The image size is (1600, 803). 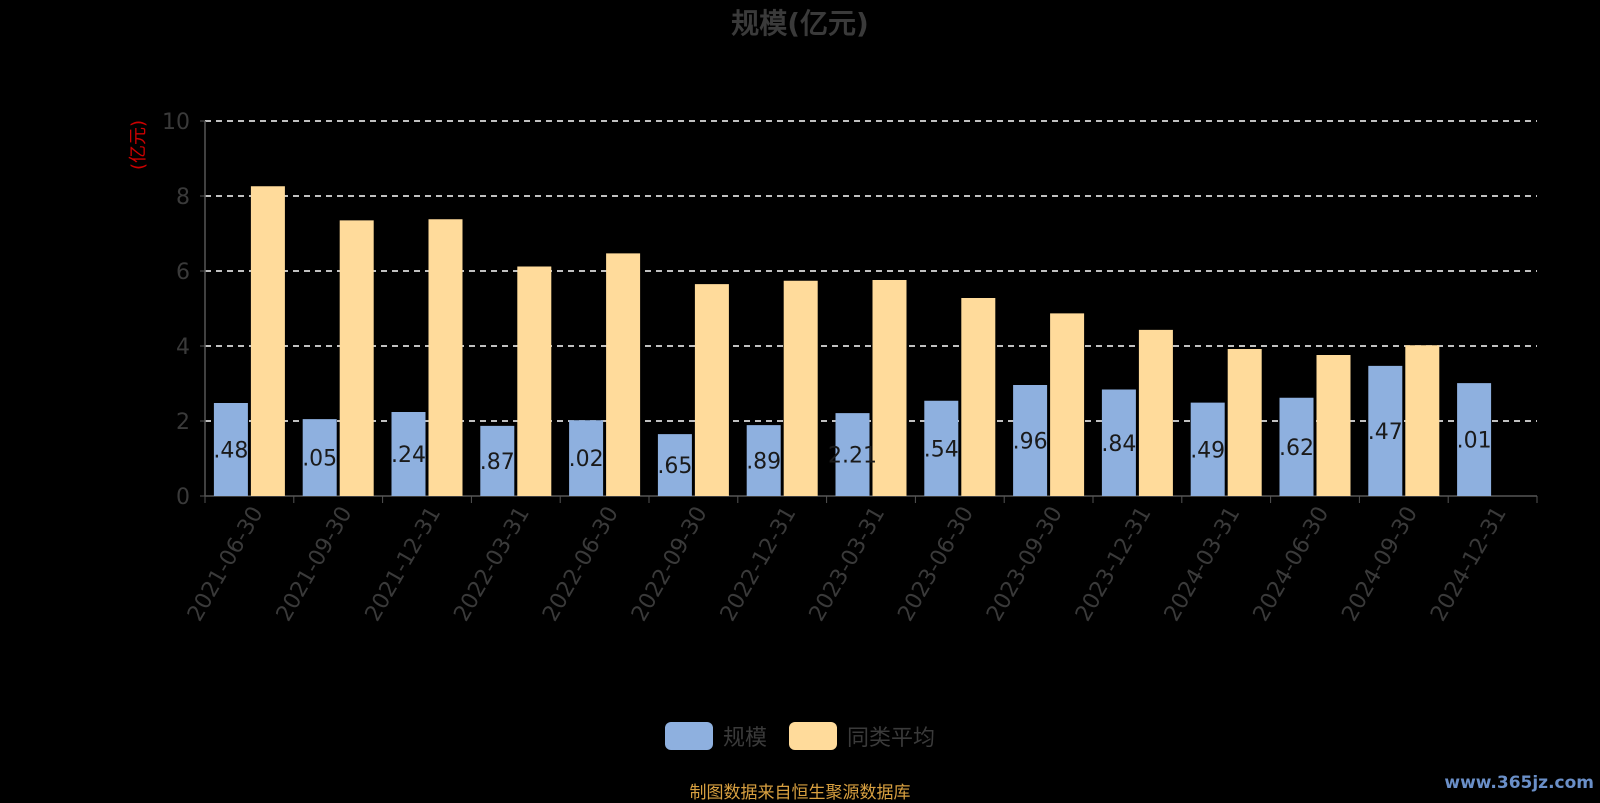 I want to click on legend-swatch-scale, so click(x=688, y=736).